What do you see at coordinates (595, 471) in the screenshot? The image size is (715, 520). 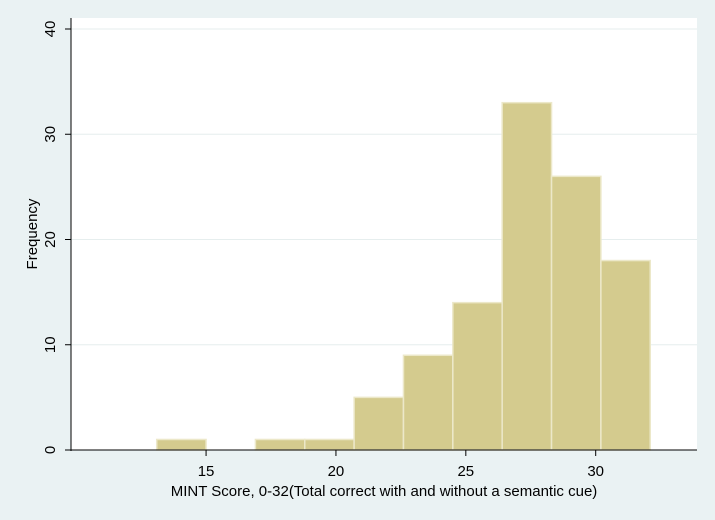 I see `x-tick-label-30: 30` at bounding box center [595, 471].